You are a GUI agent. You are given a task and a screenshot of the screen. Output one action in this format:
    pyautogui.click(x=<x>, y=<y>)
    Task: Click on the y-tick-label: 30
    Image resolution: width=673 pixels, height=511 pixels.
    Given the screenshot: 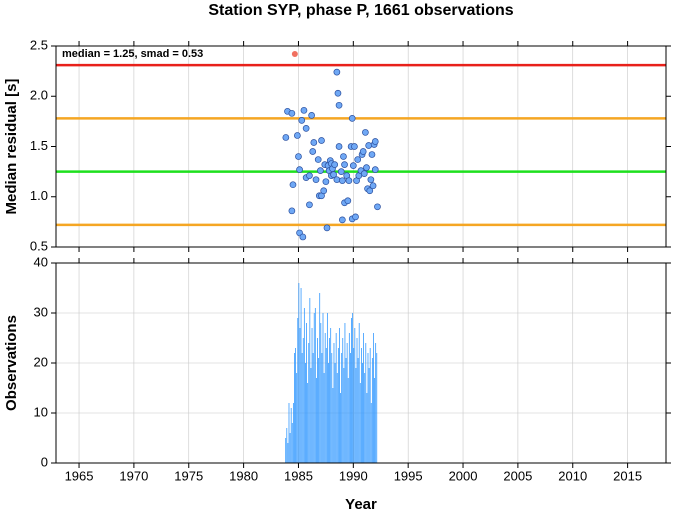 What is the action you would take?
    pyautogui.click(x=41, y=311)
    